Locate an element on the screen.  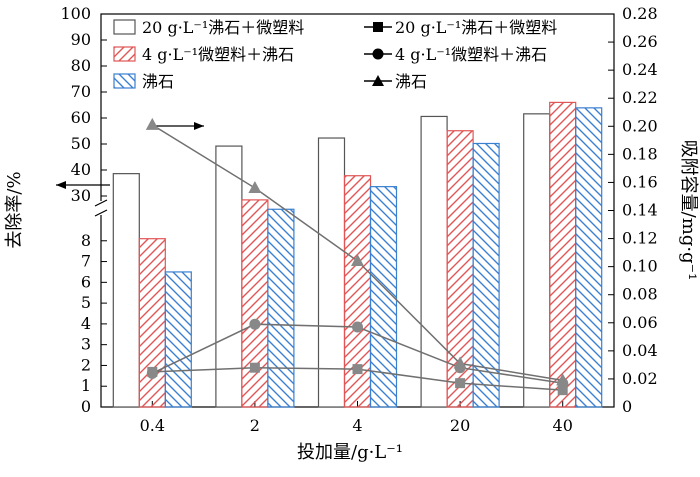
y-right-tick-label: 0.08 is located at coordinates (640, 294).